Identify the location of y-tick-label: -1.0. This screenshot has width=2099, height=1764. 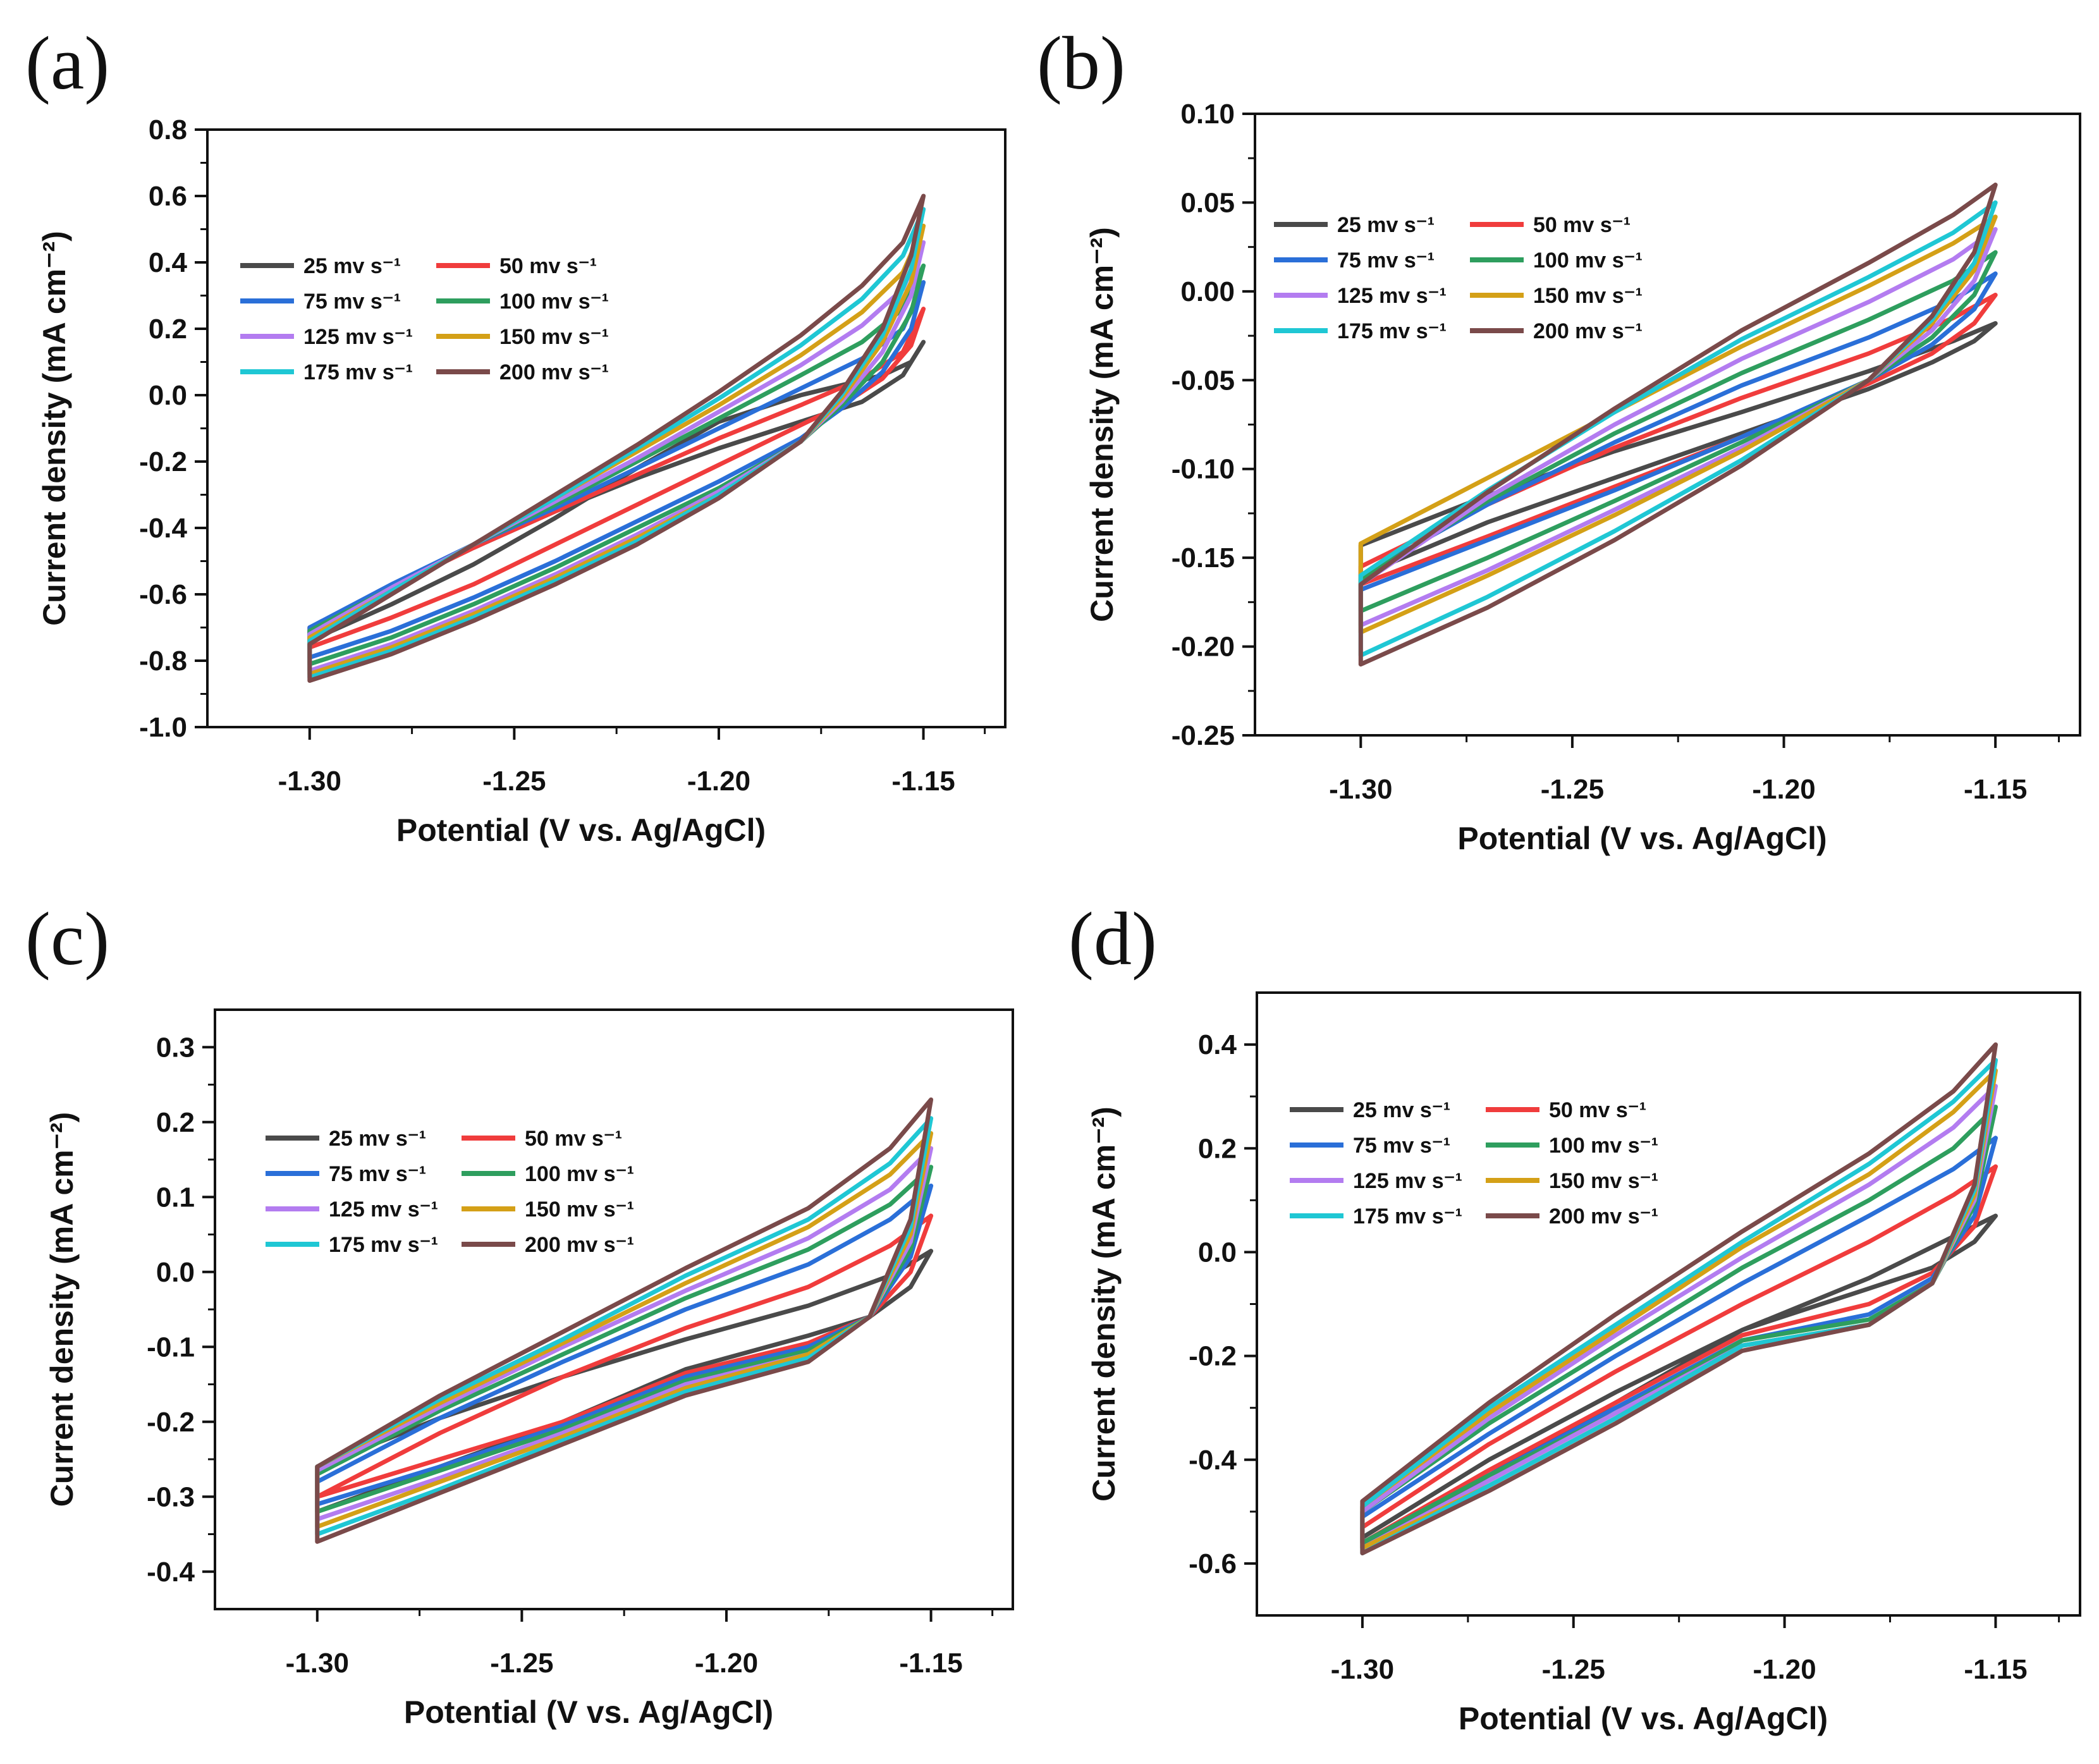
(163, 727).